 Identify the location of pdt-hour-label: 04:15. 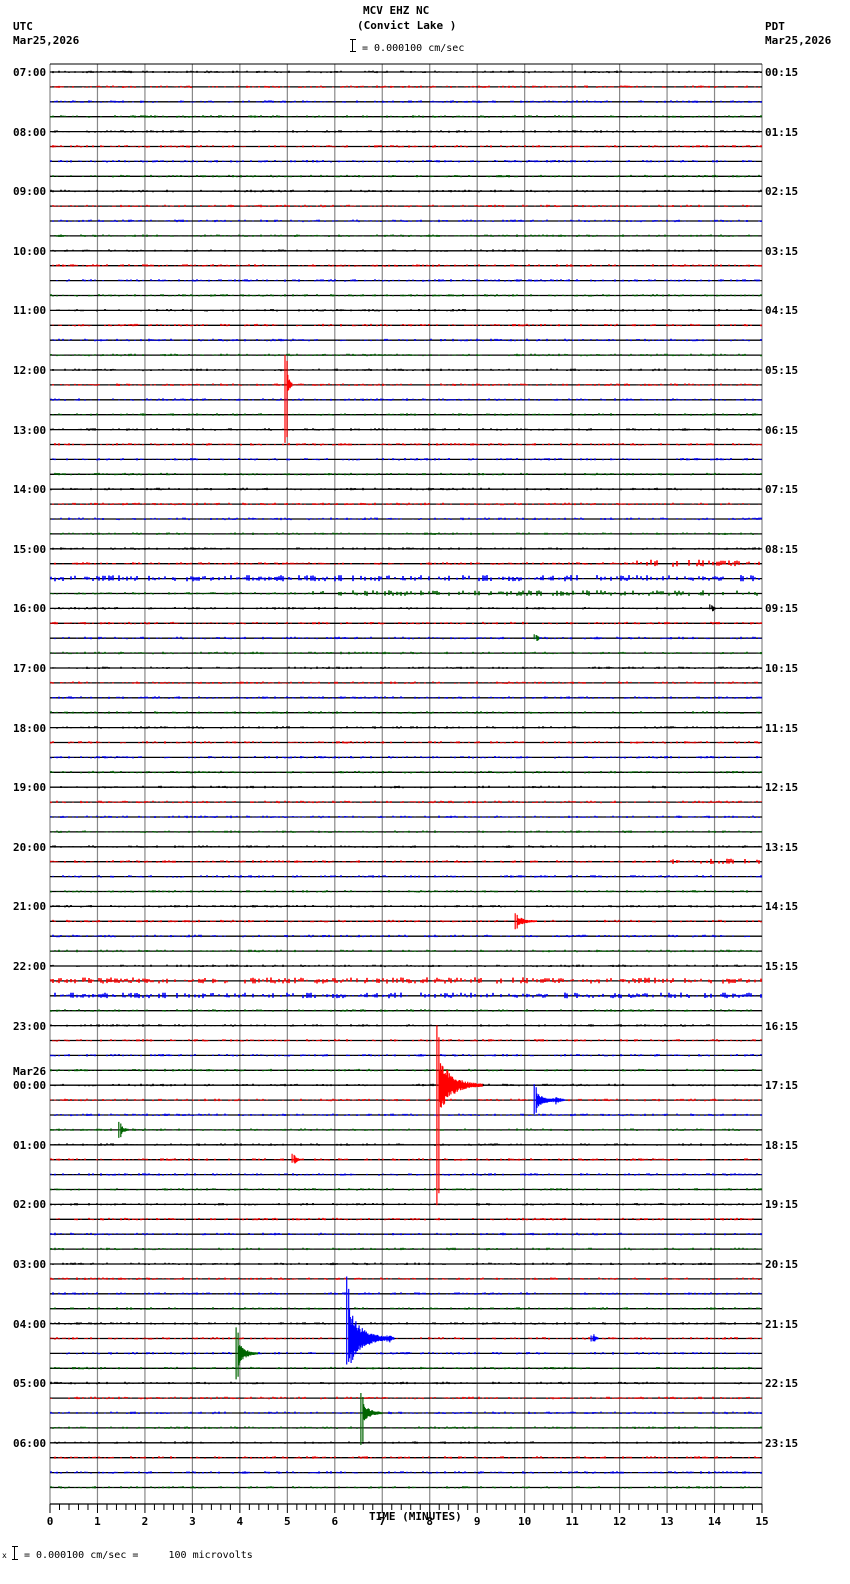
(782, 311).